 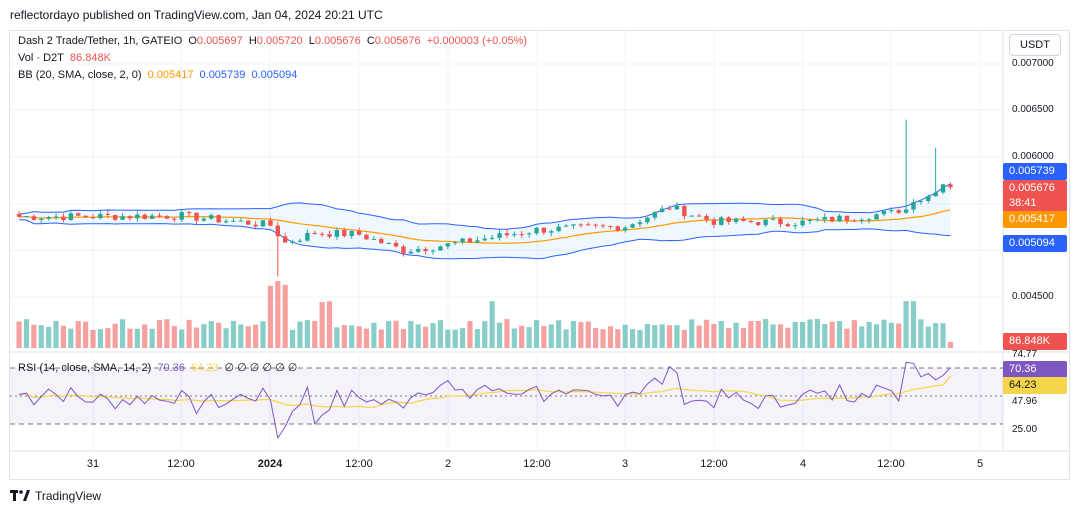 I want to click on high-label: H, so click(x=252, y=41).